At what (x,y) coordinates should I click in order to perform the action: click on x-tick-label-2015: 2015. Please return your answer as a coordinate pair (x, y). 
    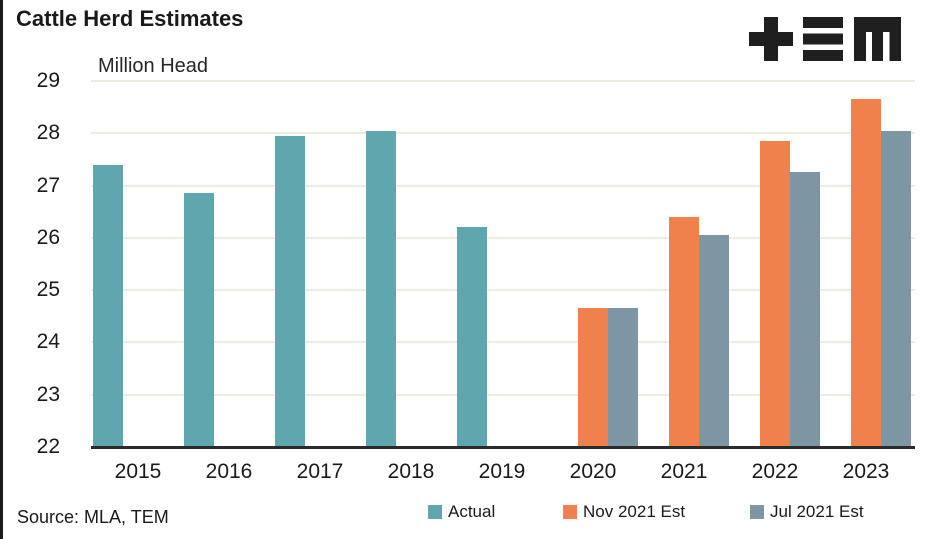
    Looking at the image, I should click on (138, 471).